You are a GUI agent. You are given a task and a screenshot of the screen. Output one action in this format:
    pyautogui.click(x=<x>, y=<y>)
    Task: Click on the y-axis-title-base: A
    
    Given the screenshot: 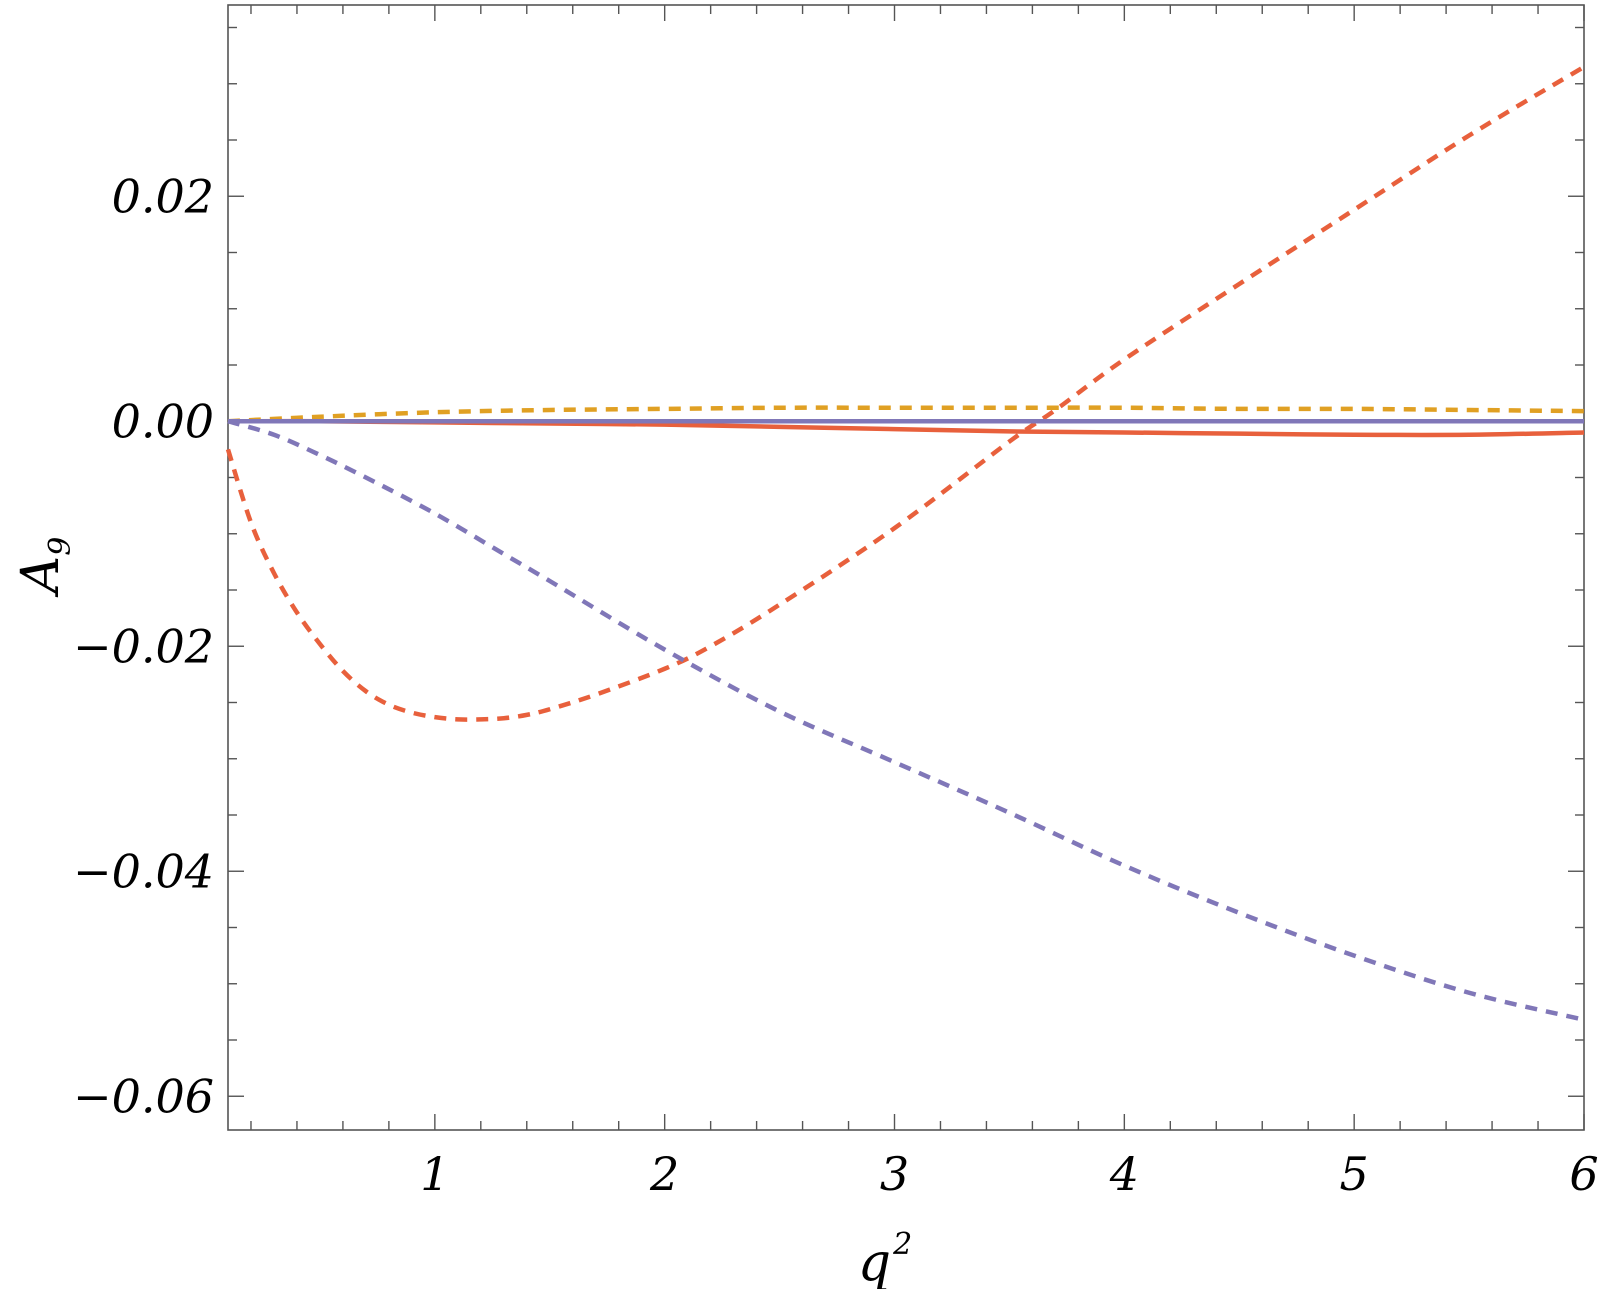 What is the action you would take?
    pyautogui.click(x=41, y=577)
    